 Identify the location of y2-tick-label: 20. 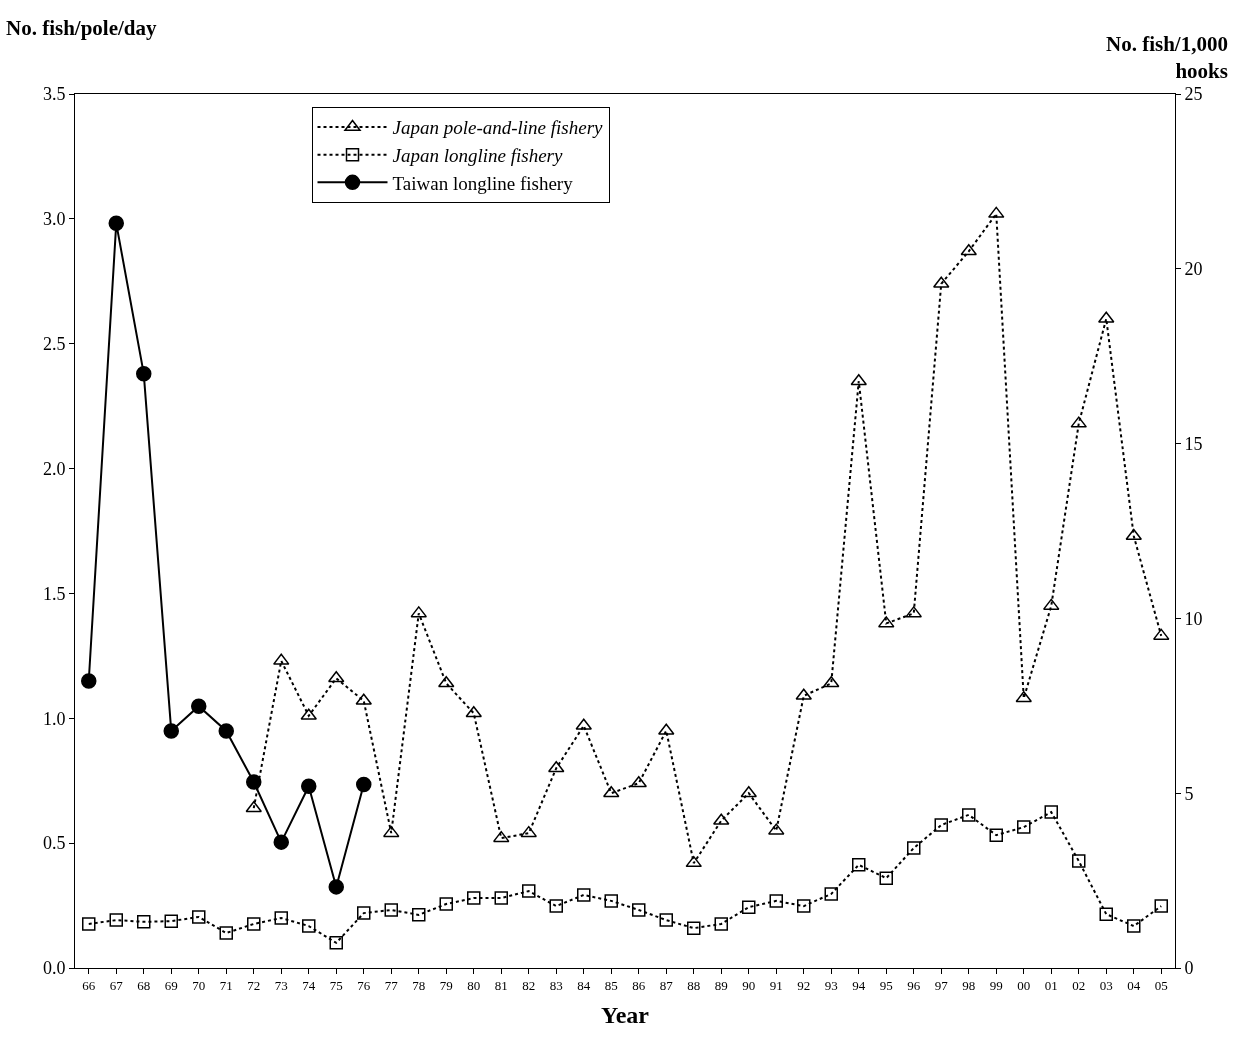
(1193, 269).